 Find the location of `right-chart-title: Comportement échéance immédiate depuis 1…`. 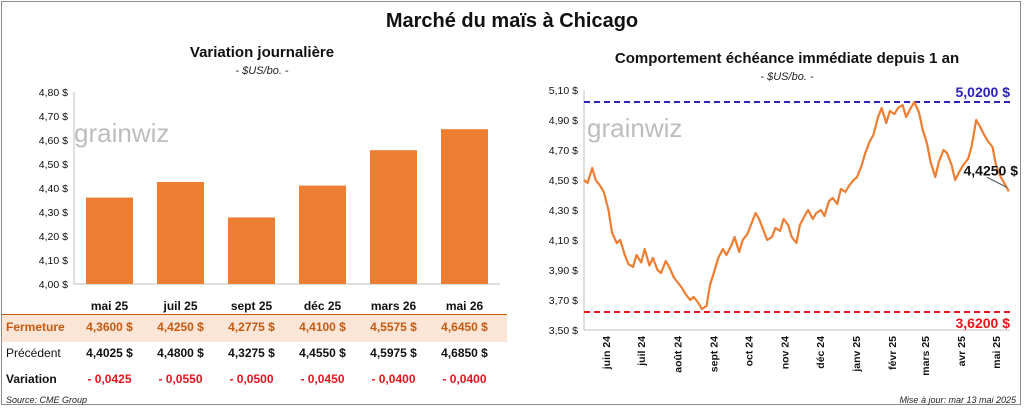

right-chart-title: Comportement échéance immédiate depuis 1… is located at coordinates (787, 58).